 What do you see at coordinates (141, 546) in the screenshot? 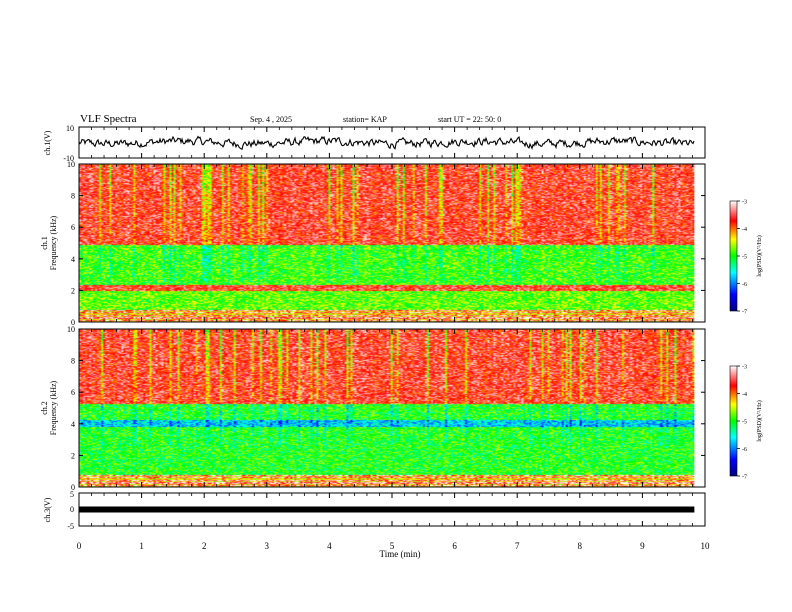
I see `x-tick-label: 1` at bounding box center [141, 546].